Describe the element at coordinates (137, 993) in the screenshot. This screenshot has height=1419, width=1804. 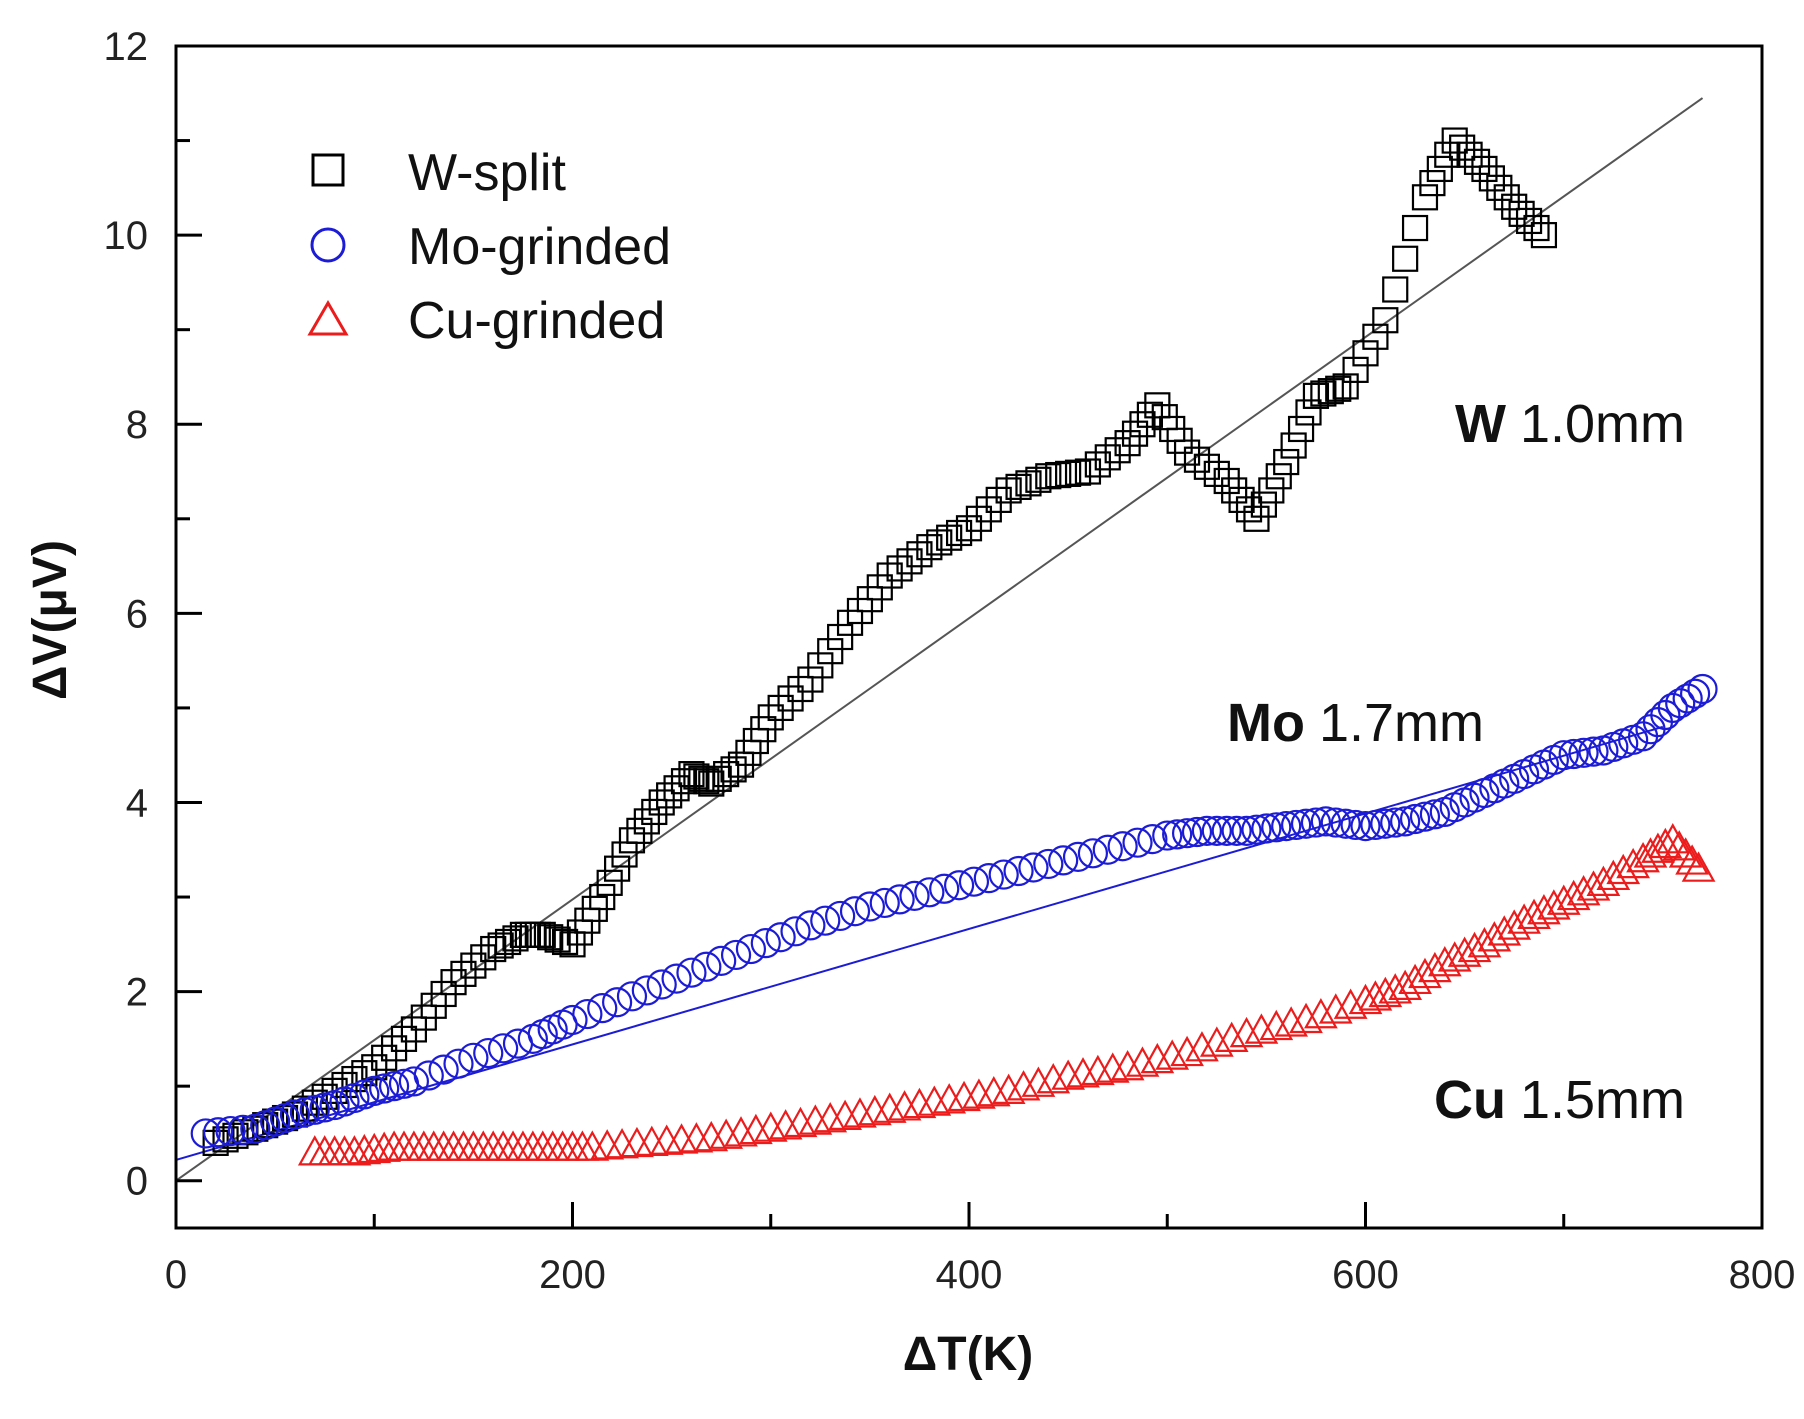
I see `y-tick-label-2: 2` at that location.